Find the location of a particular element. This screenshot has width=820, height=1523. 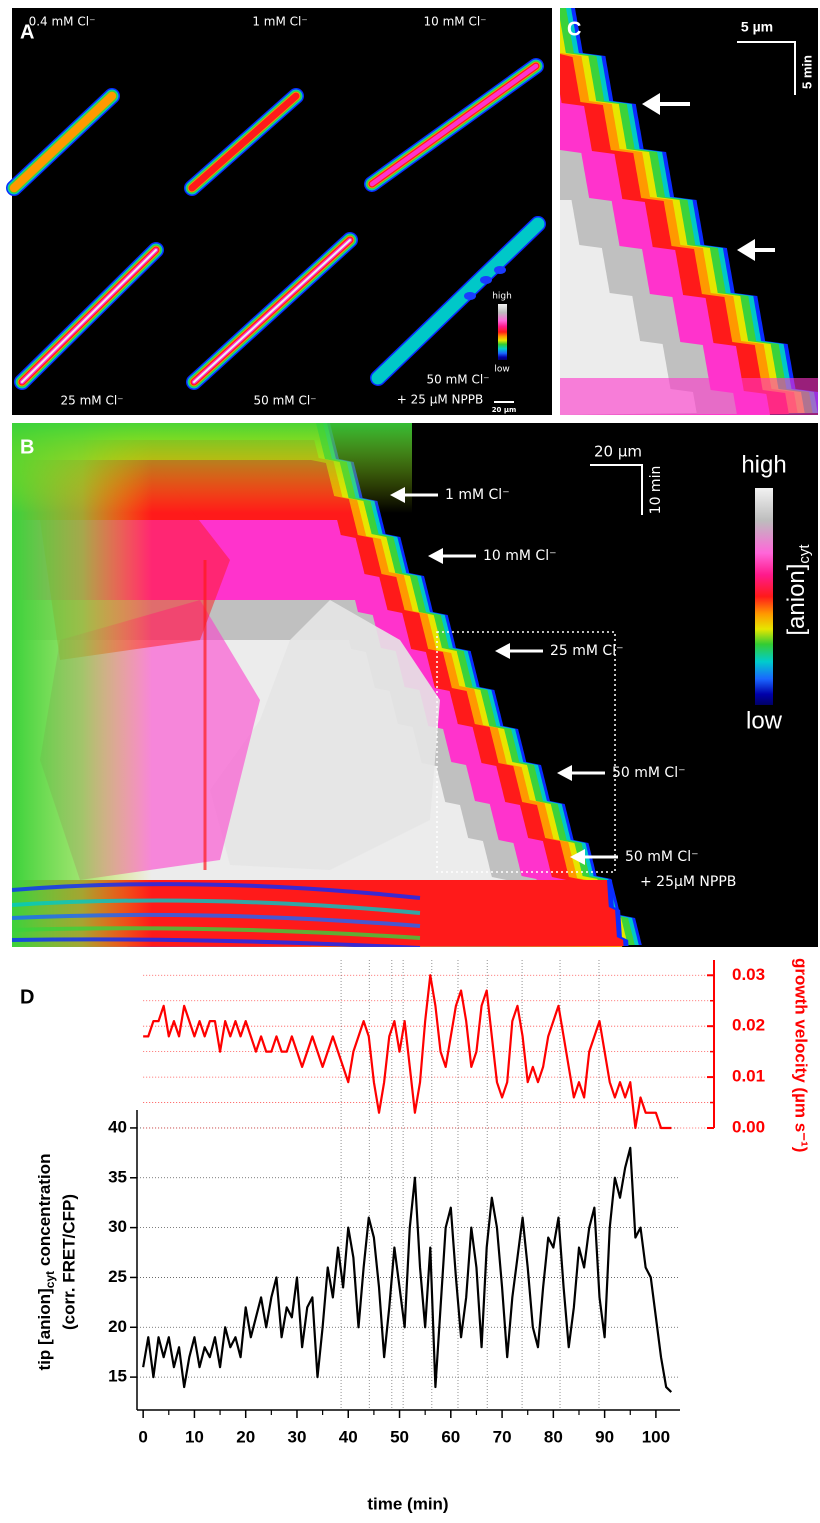

top-overlay is located at coordinates (212, 468).